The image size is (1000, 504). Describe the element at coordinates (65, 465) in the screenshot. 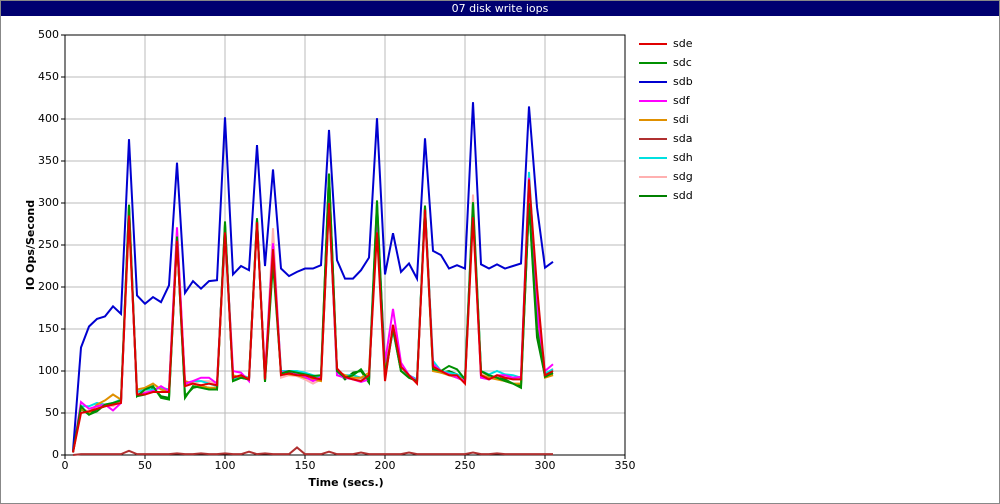

I see `x-tick-label: 0` at that location.